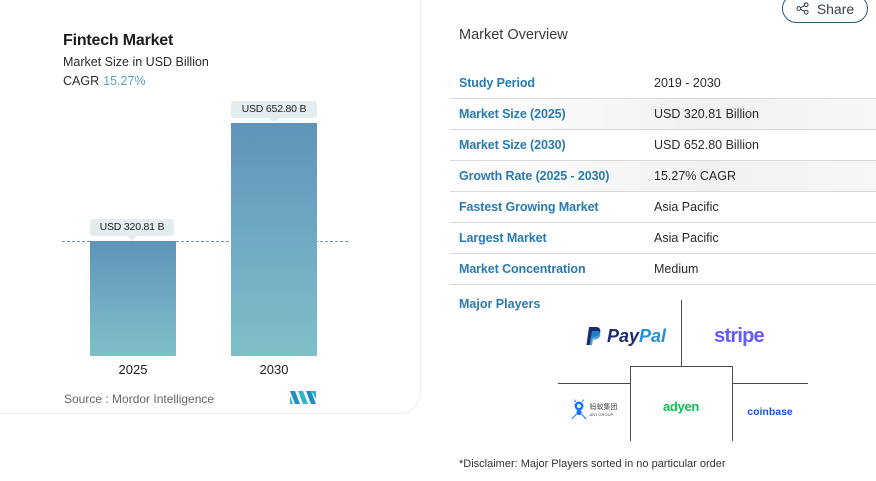  What do you see at coordinates (835, 8) in the screenshot?
I see `share-label: Share` at bounding box center [835, 8].